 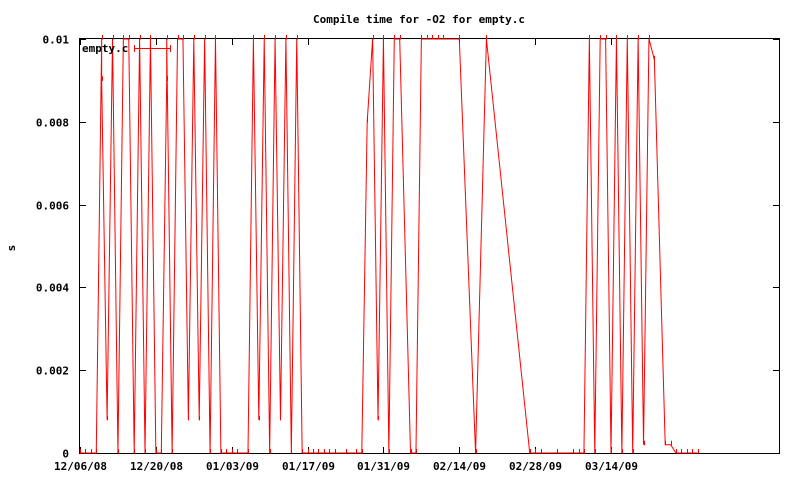 I want to click on chart-title: Compile time for -O2 for empty.c, so click(x=419, y=19).